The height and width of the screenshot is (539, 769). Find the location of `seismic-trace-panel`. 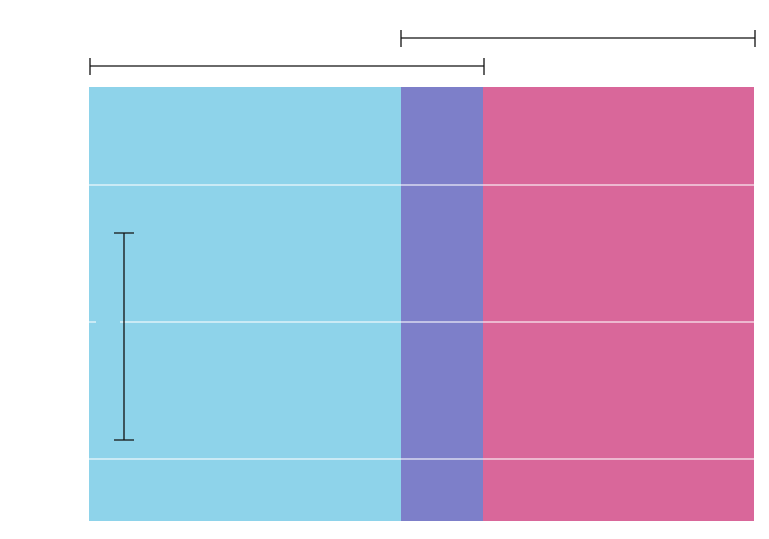

seismic-trace-panel is located at coordinates (442, 304).